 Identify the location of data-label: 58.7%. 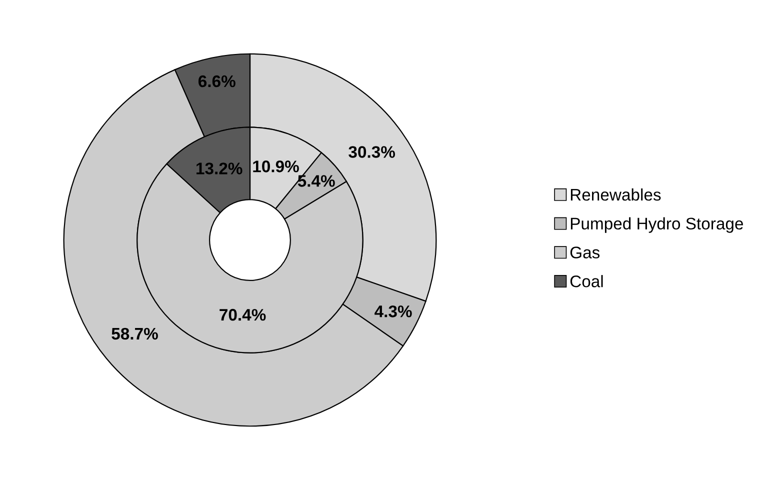
(135, 334).